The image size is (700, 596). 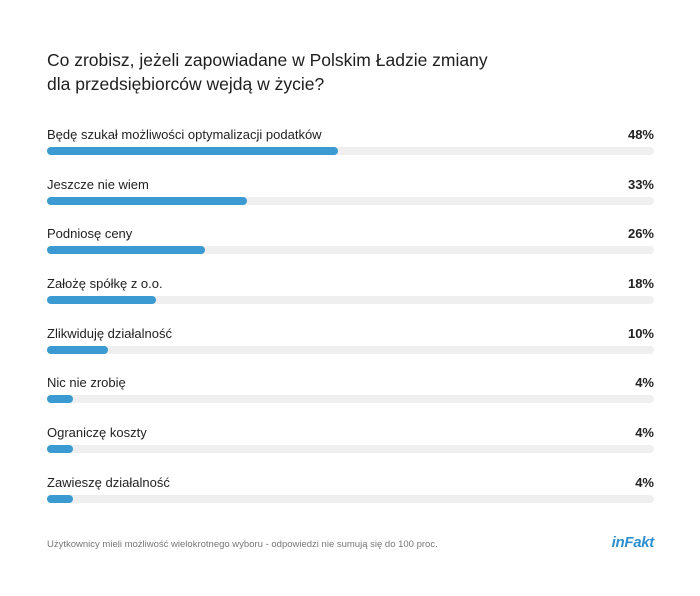 What do you see at coordinates (640, 234) in the screenshot?
I see `bar-value-label: 26%` at bounding box center [640, 234].